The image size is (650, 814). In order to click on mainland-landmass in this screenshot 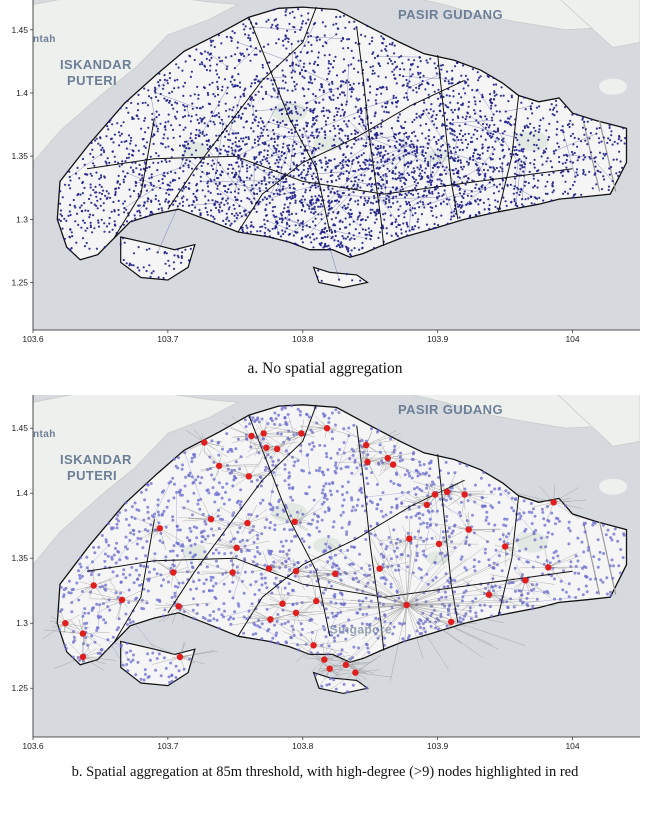, I will do `click(136, 480)`.